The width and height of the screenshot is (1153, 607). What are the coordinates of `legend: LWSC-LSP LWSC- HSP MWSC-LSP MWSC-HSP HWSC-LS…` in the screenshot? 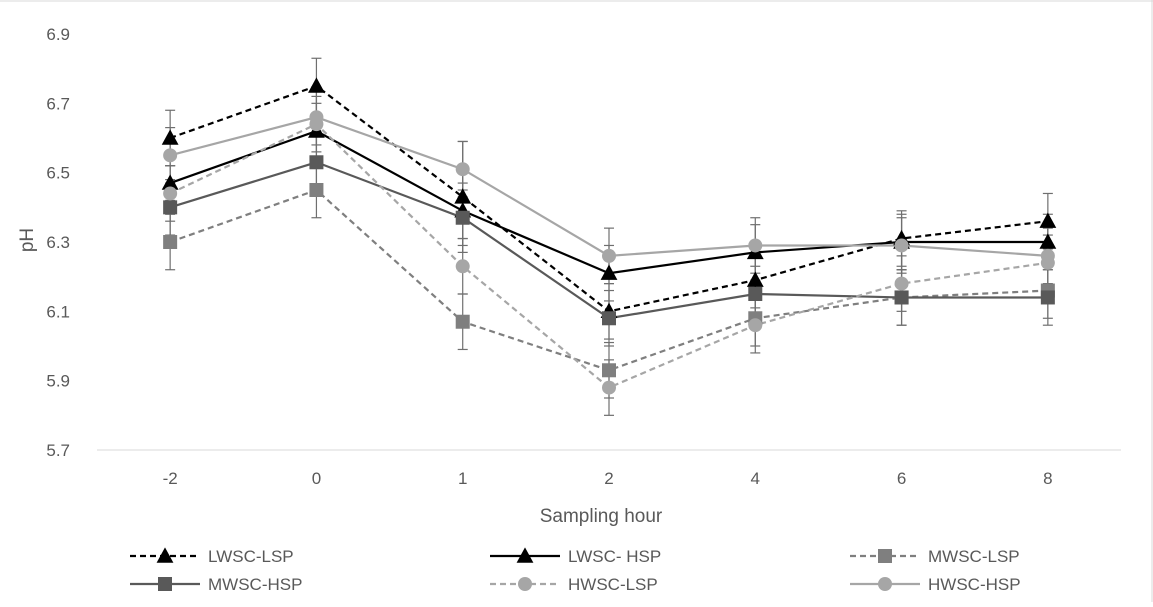 It's located at (575, 570).